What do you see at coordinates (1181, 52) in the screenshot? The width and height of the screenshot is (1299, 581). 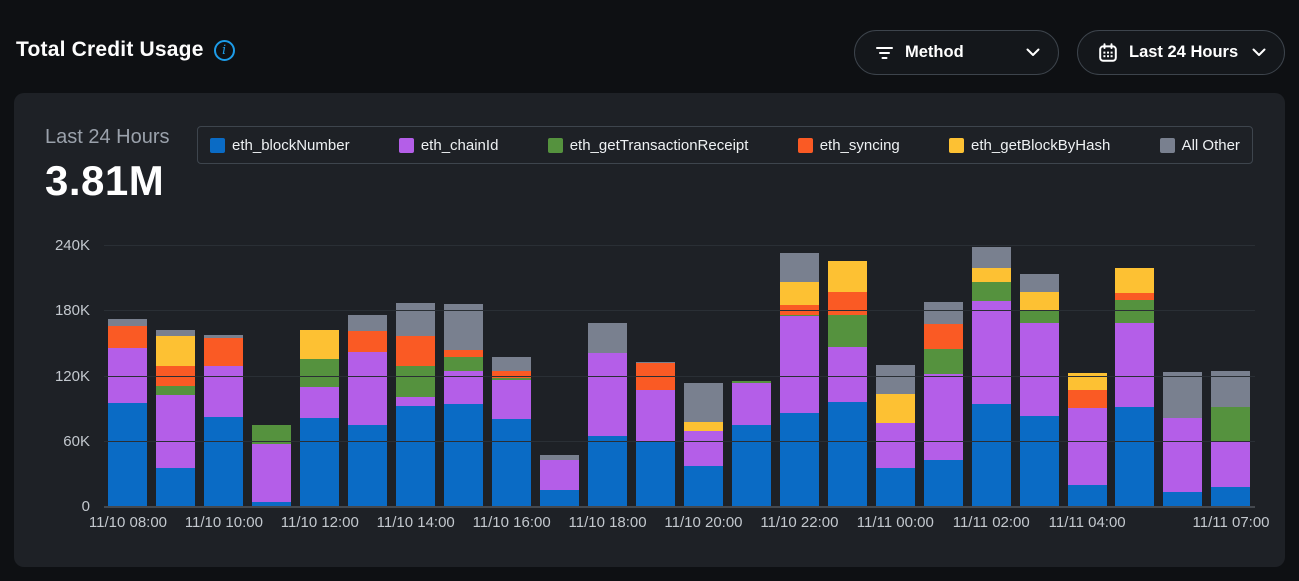 I see `date-range-dropdown: Last 24 Hours` at bounding box center [1181, 52].